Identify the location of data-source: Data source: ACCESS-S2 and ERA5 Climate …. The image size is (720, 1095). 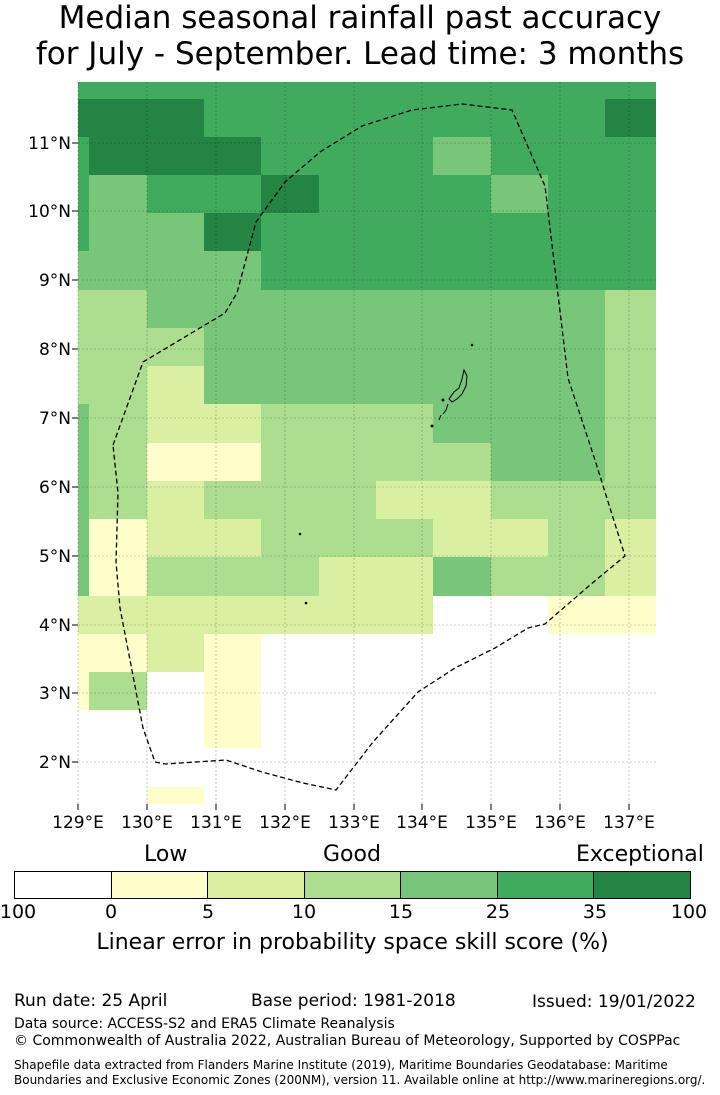
(204, 1024).